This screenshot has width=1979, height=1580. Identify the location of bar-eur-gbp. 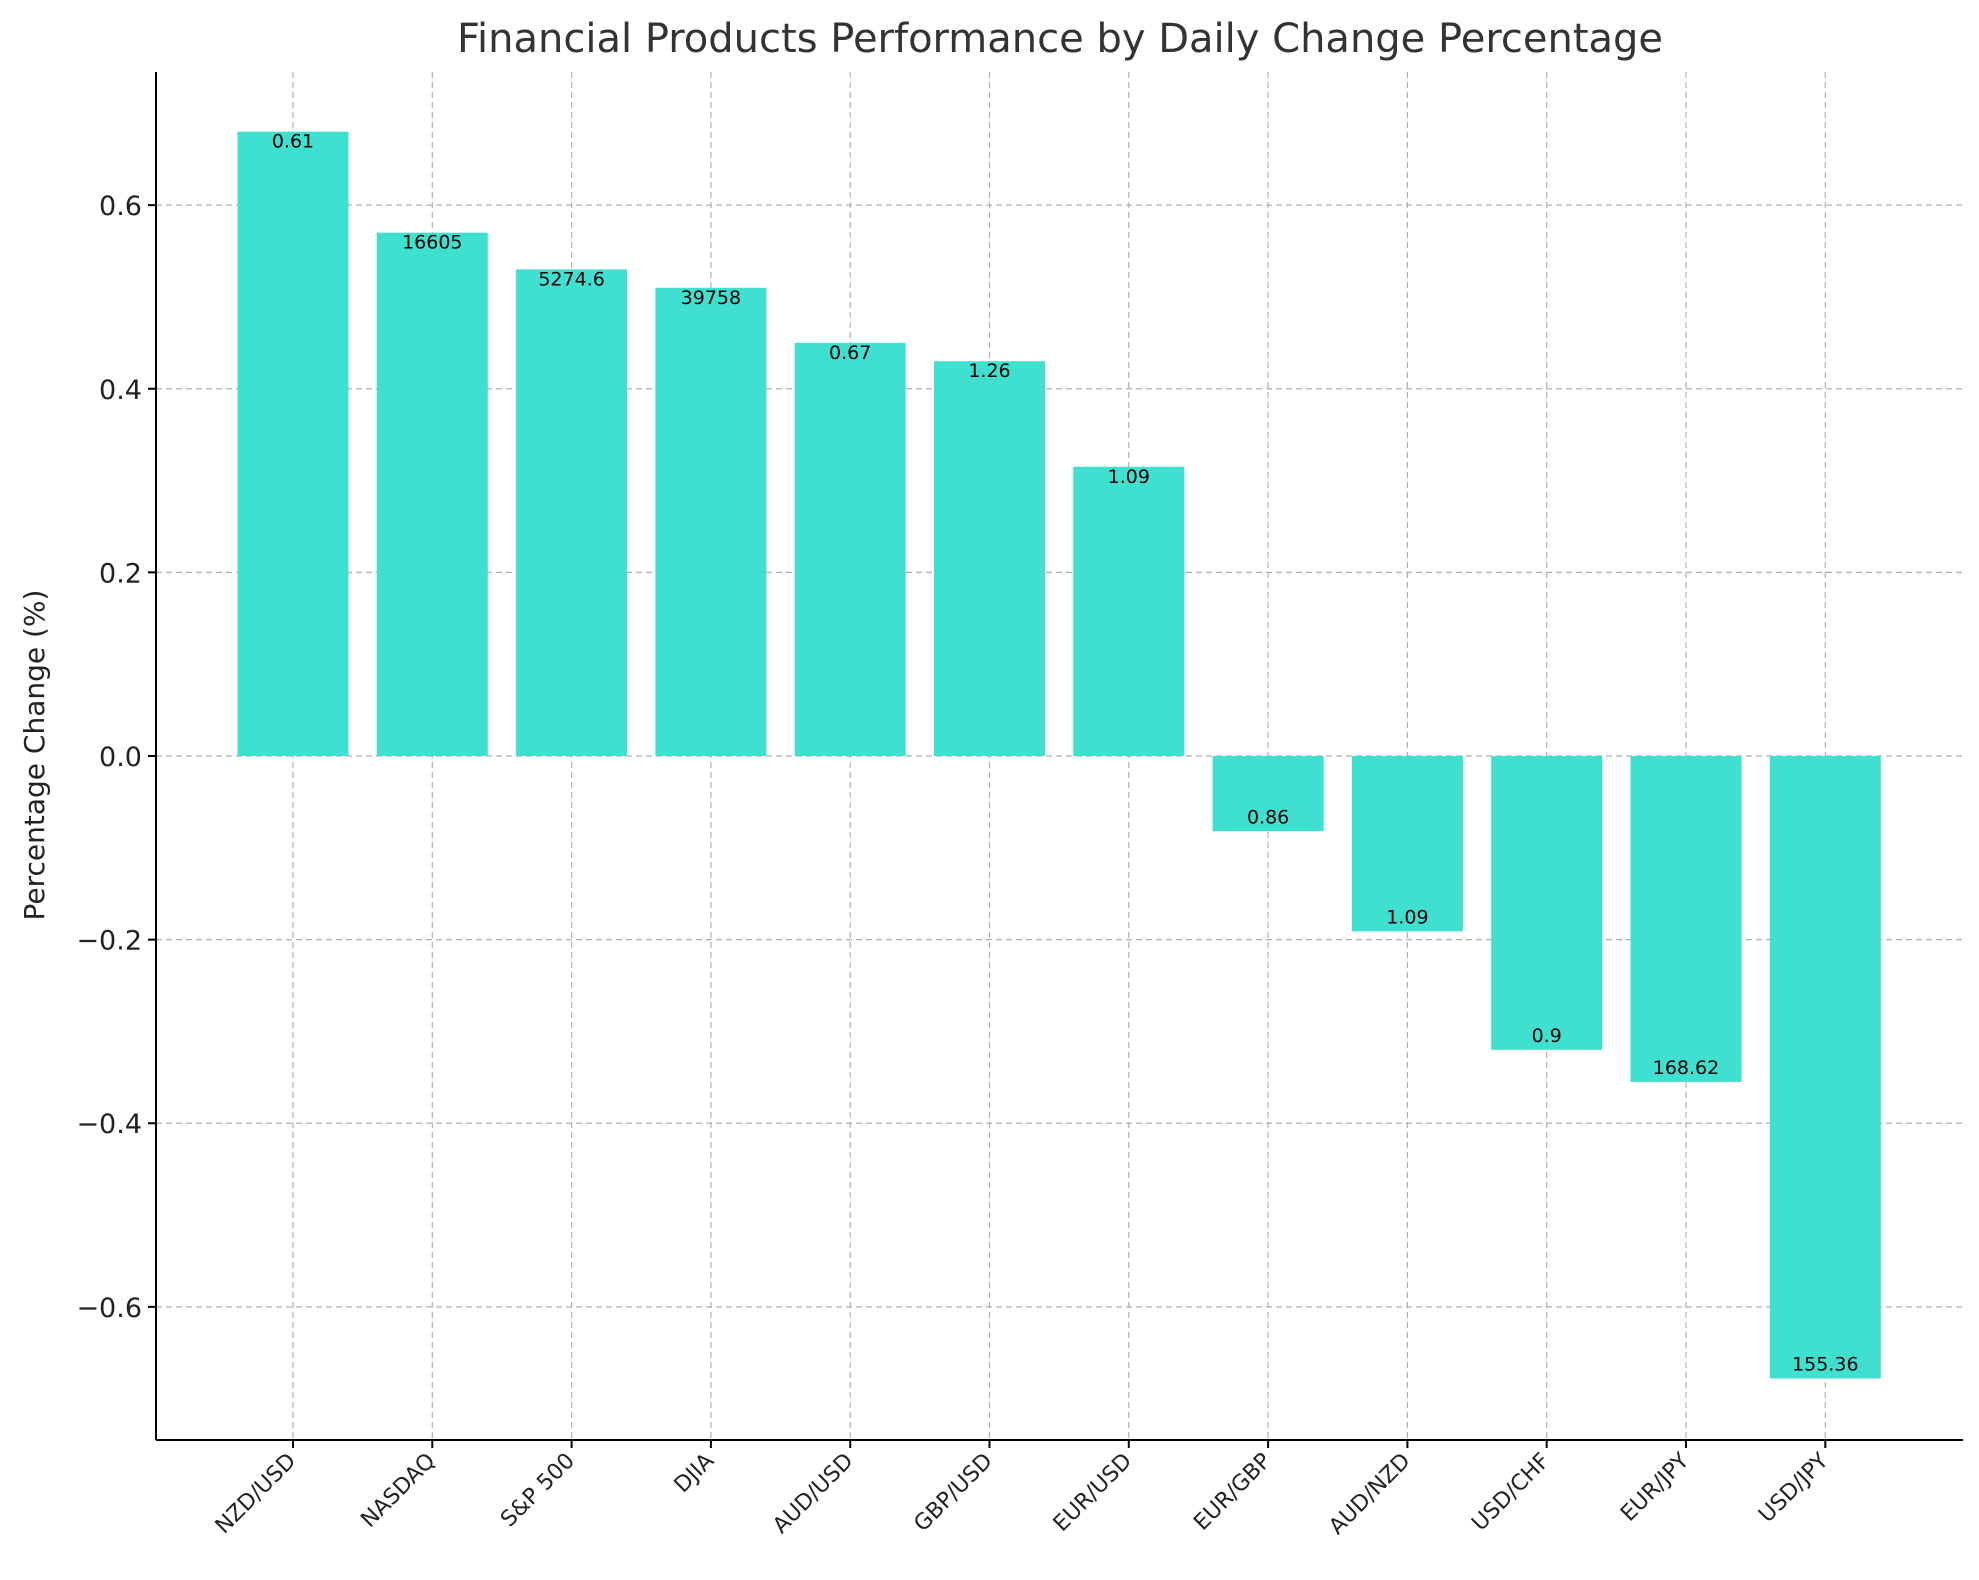
(1268, 794).